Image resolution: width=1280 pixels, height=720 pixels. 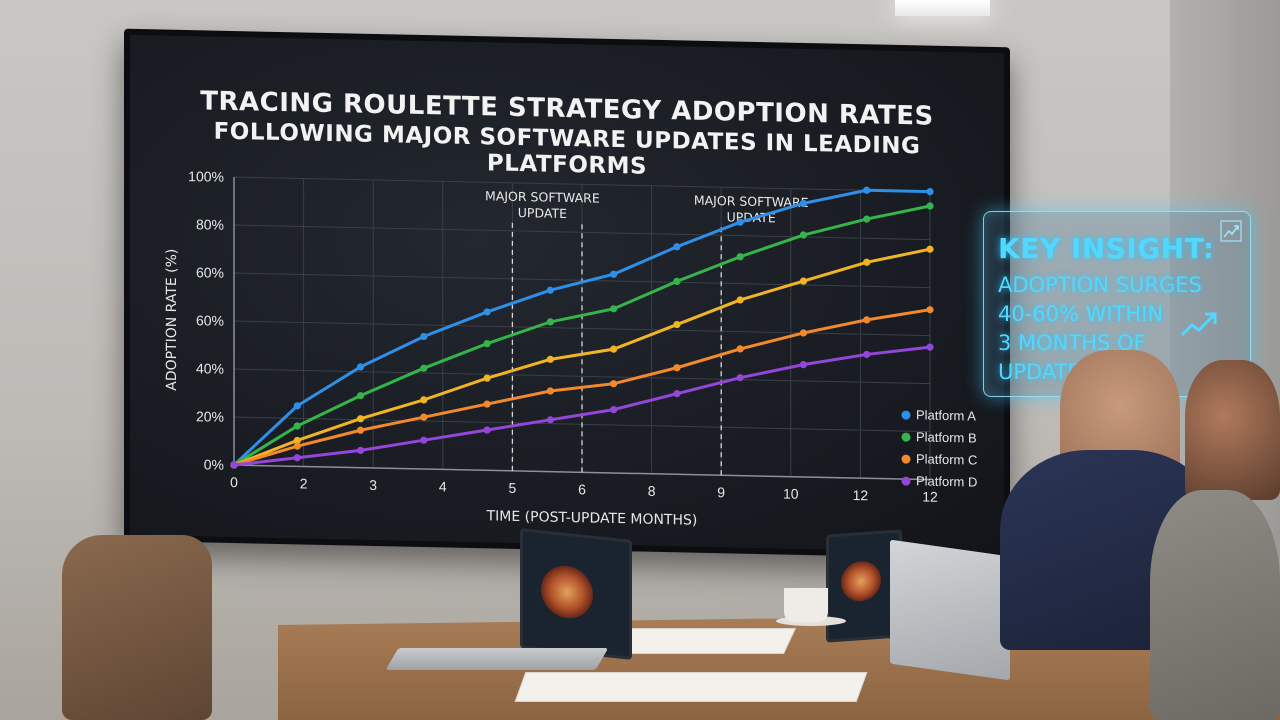 I want to click on update-annotation: MAJOR SOFTWARE, so click(x=751, y=201).